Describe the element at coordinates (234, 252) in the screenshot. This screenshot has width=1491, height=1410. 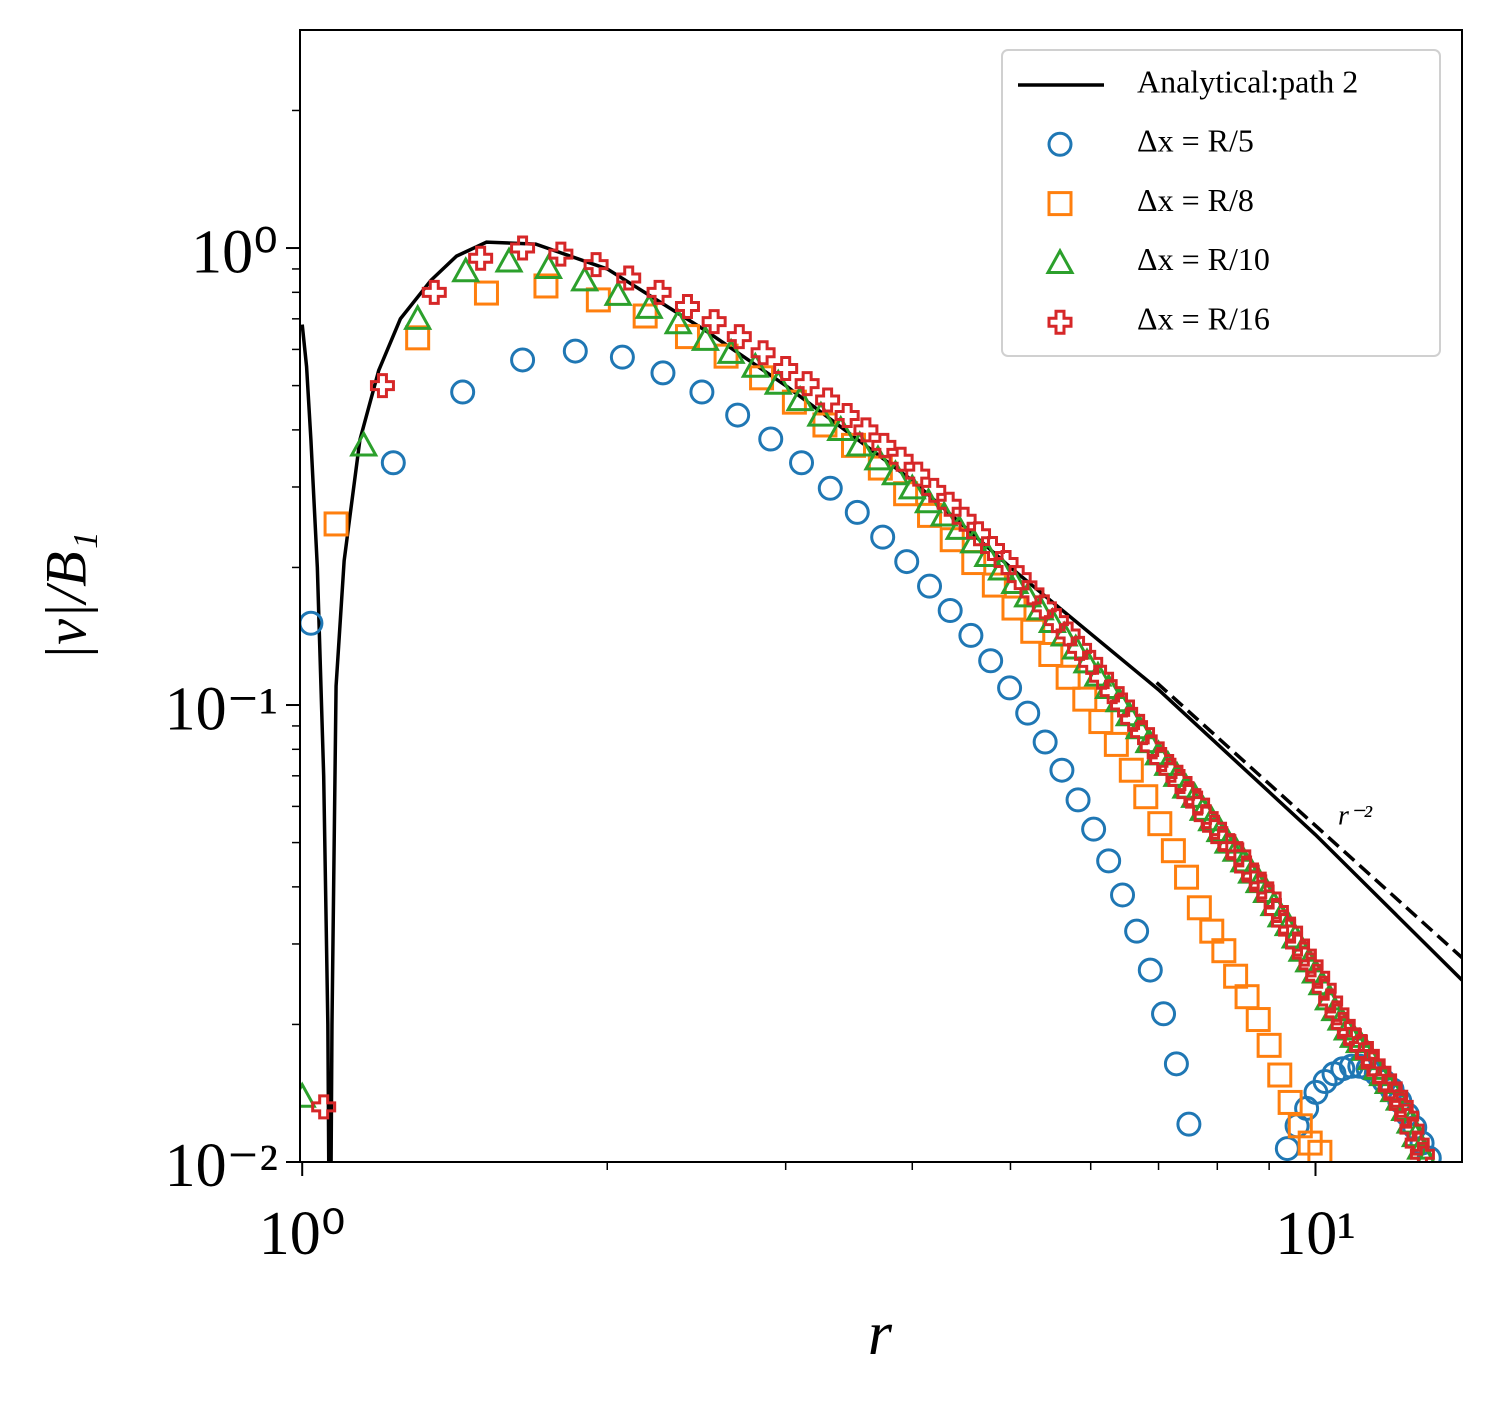
I see `y-tick-label: 10⁰` at that location.